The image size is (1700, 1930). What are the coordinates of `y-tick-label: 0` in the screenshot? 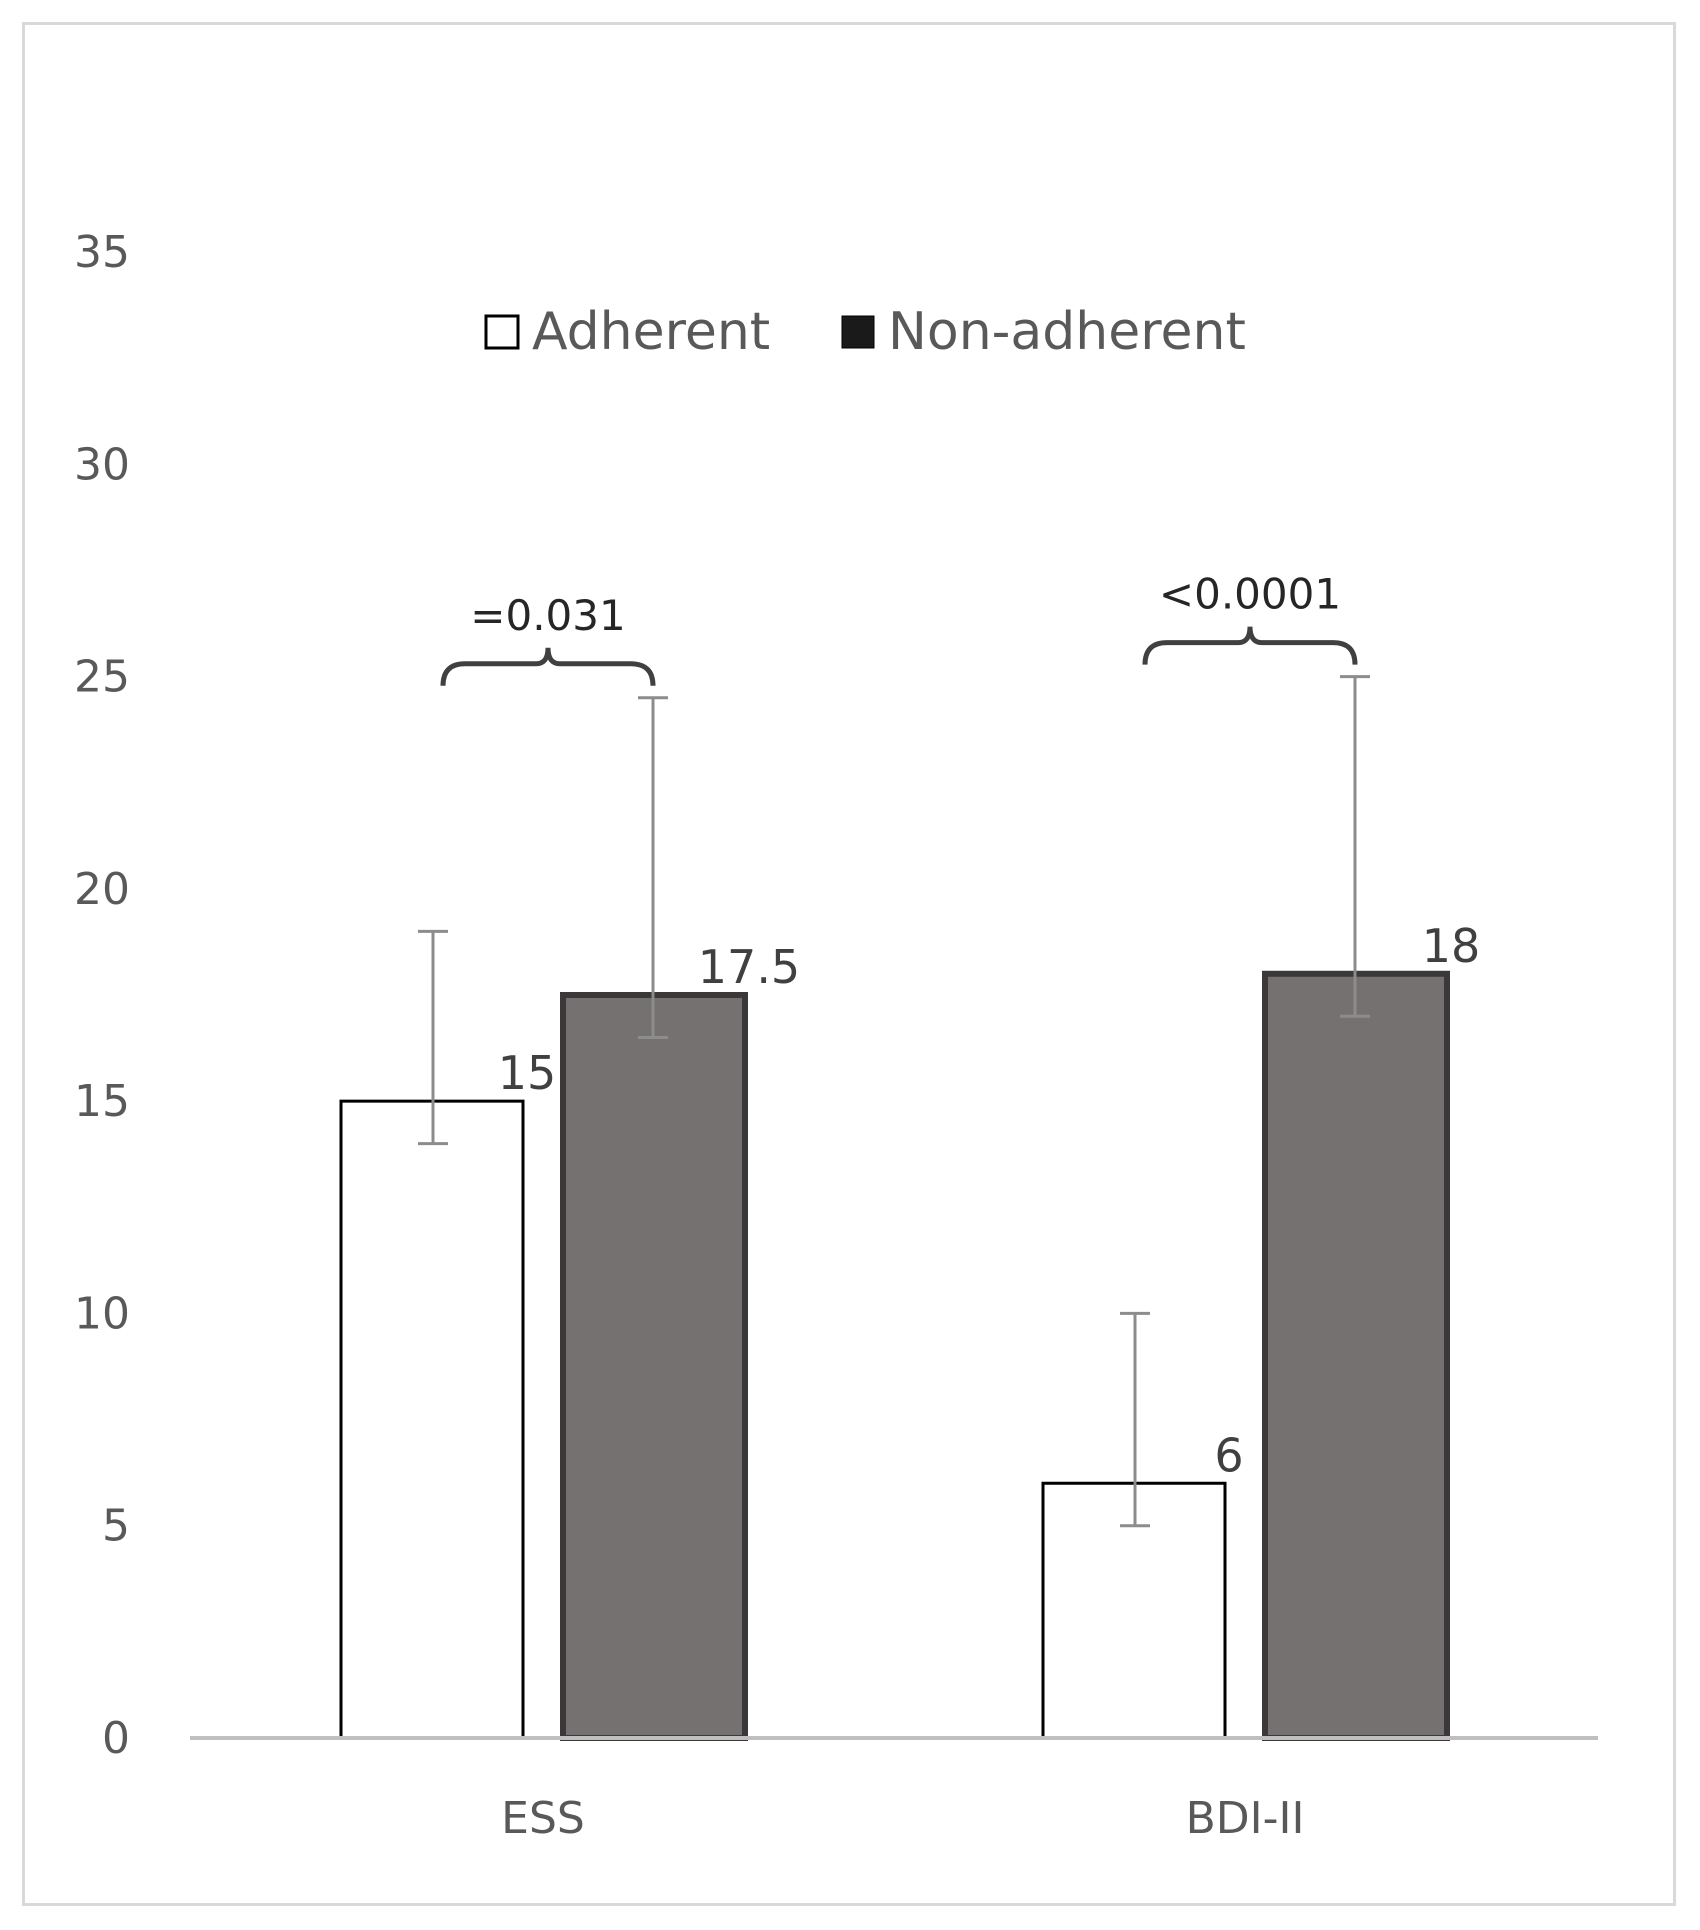 It's located at (116, 1738).